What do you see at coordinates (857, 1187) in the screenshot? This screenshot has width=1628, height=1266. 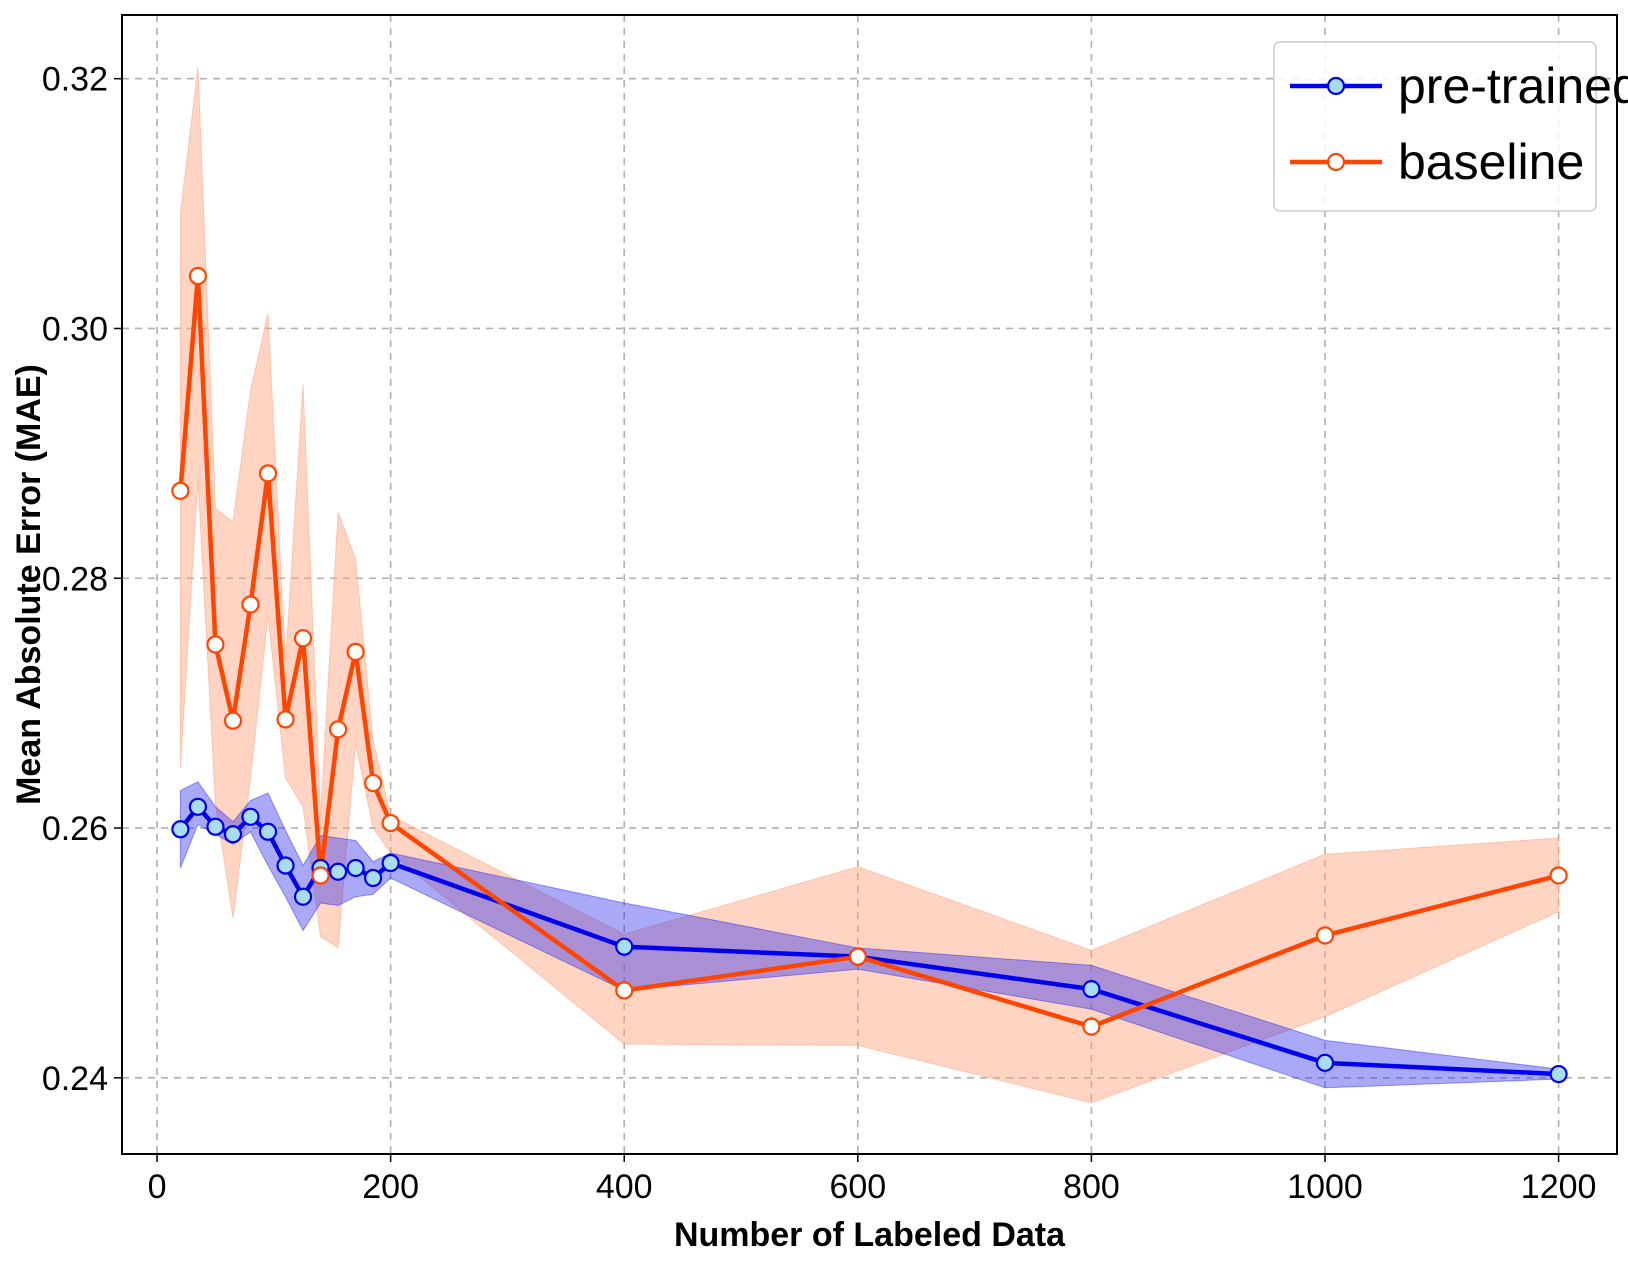 I see `x-tick-label: 600` at bounding box center [857, 1187].